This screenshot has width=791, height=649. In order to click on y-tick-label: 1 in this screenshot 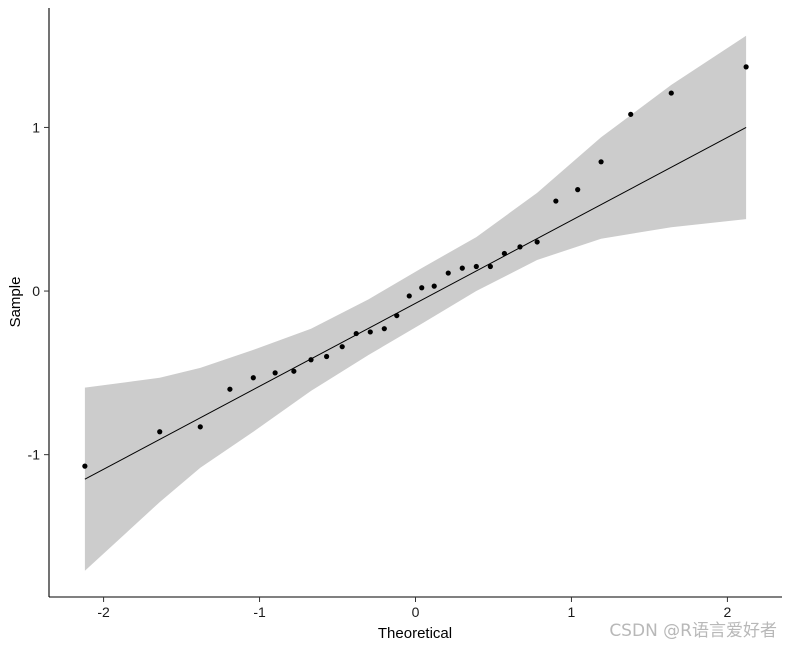, I will do `click(36, 127)`.